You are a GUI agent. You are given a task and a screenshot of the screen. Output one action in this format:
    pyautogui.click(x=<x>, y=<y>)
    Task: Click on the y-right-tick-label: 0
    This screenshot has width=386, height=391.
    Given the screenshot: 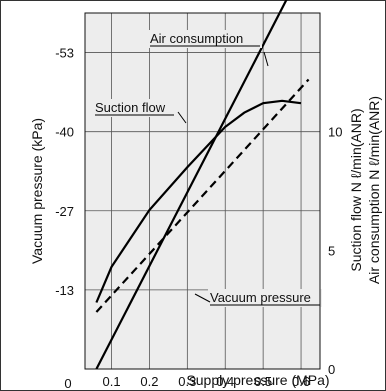 What is the action you would take?
    pyautogui.click(x=331, y=369)
    